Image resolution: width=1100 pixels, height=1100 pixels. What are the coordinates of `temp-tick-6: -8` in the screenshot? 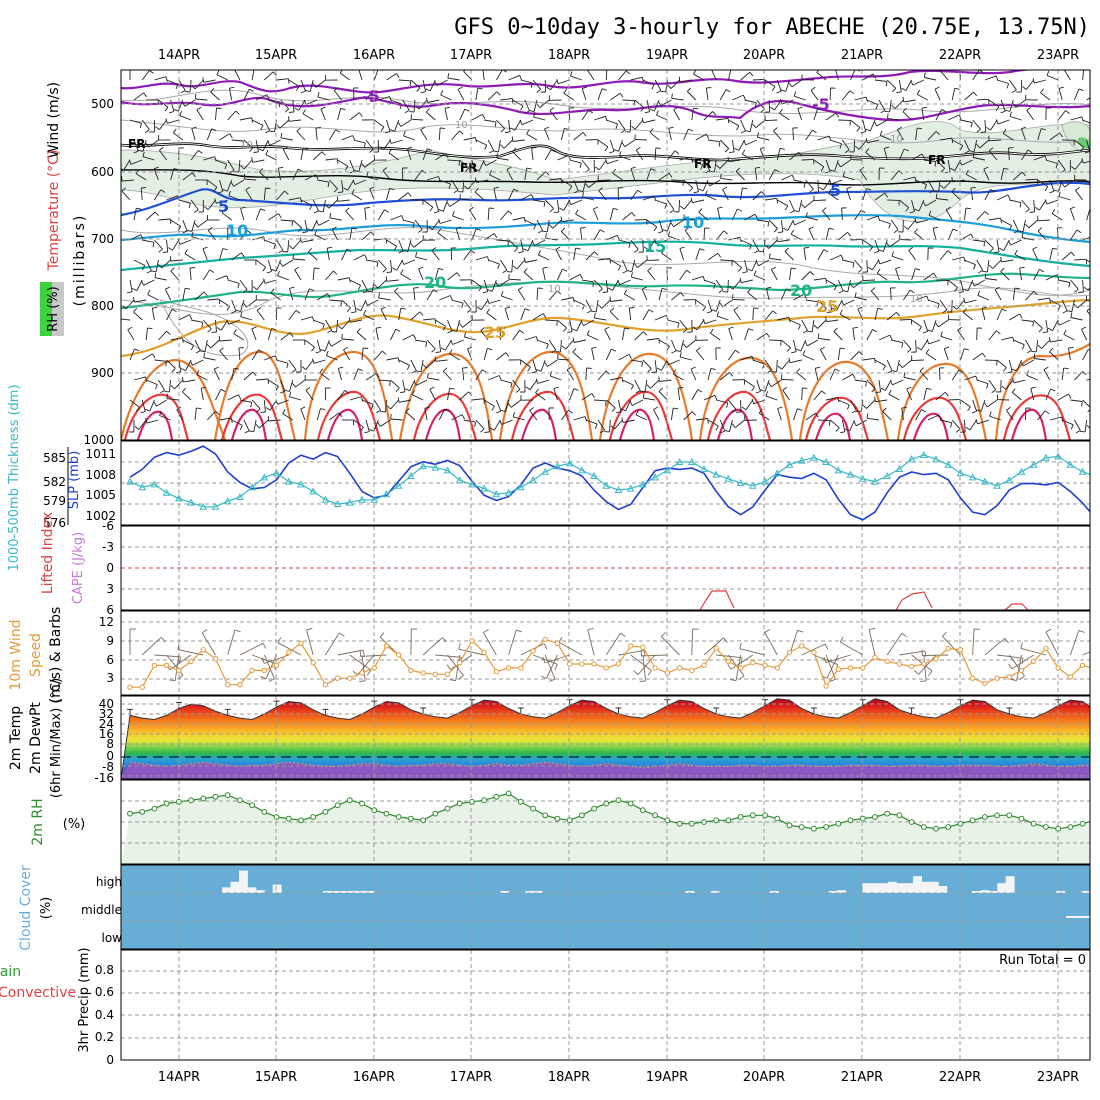 It's located at (108, 767).